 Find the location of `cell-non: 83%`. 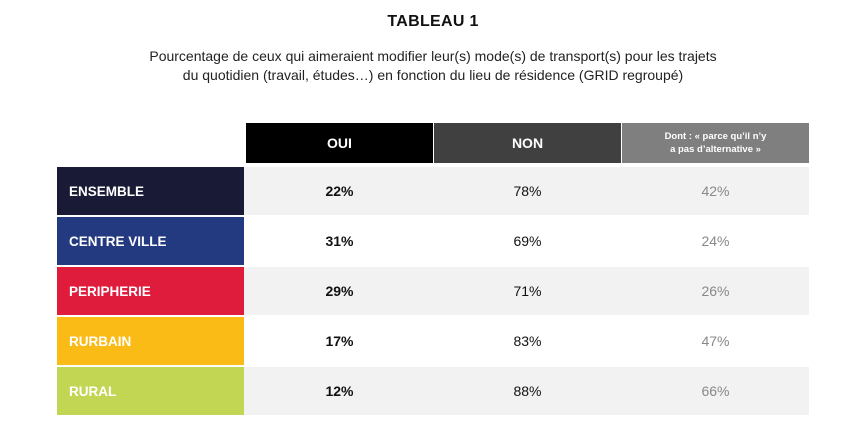

cell-non: 83% is located at coordinates (527, 341).